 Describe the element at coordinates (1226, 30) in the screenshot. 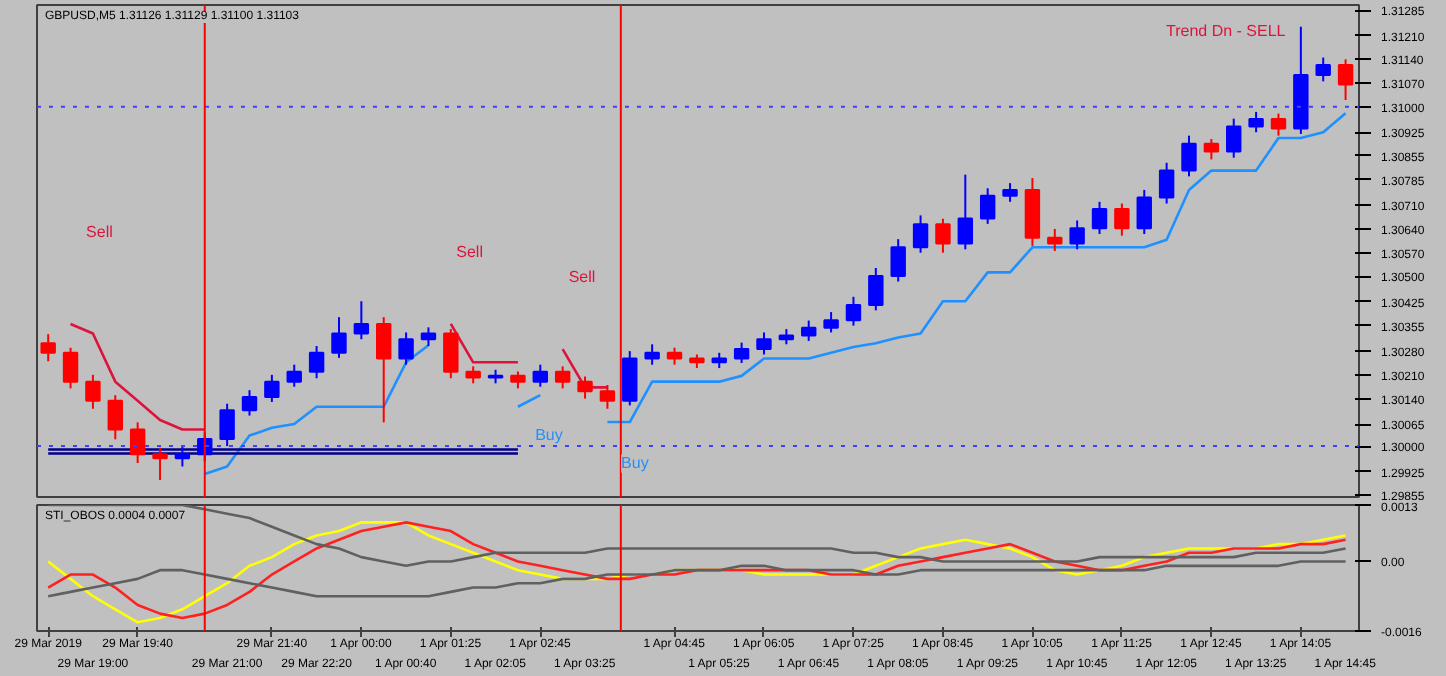

I see `annotation: Trend Dn - SELL` at that location.